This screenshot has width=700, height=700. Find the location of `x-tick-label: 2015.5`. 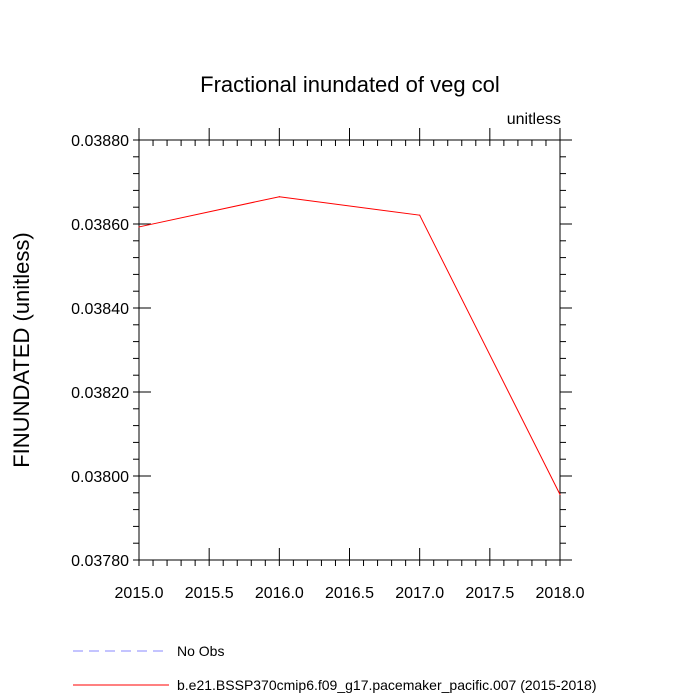

x-tick-label: 2015.5 is located at coordinates (209, 593).